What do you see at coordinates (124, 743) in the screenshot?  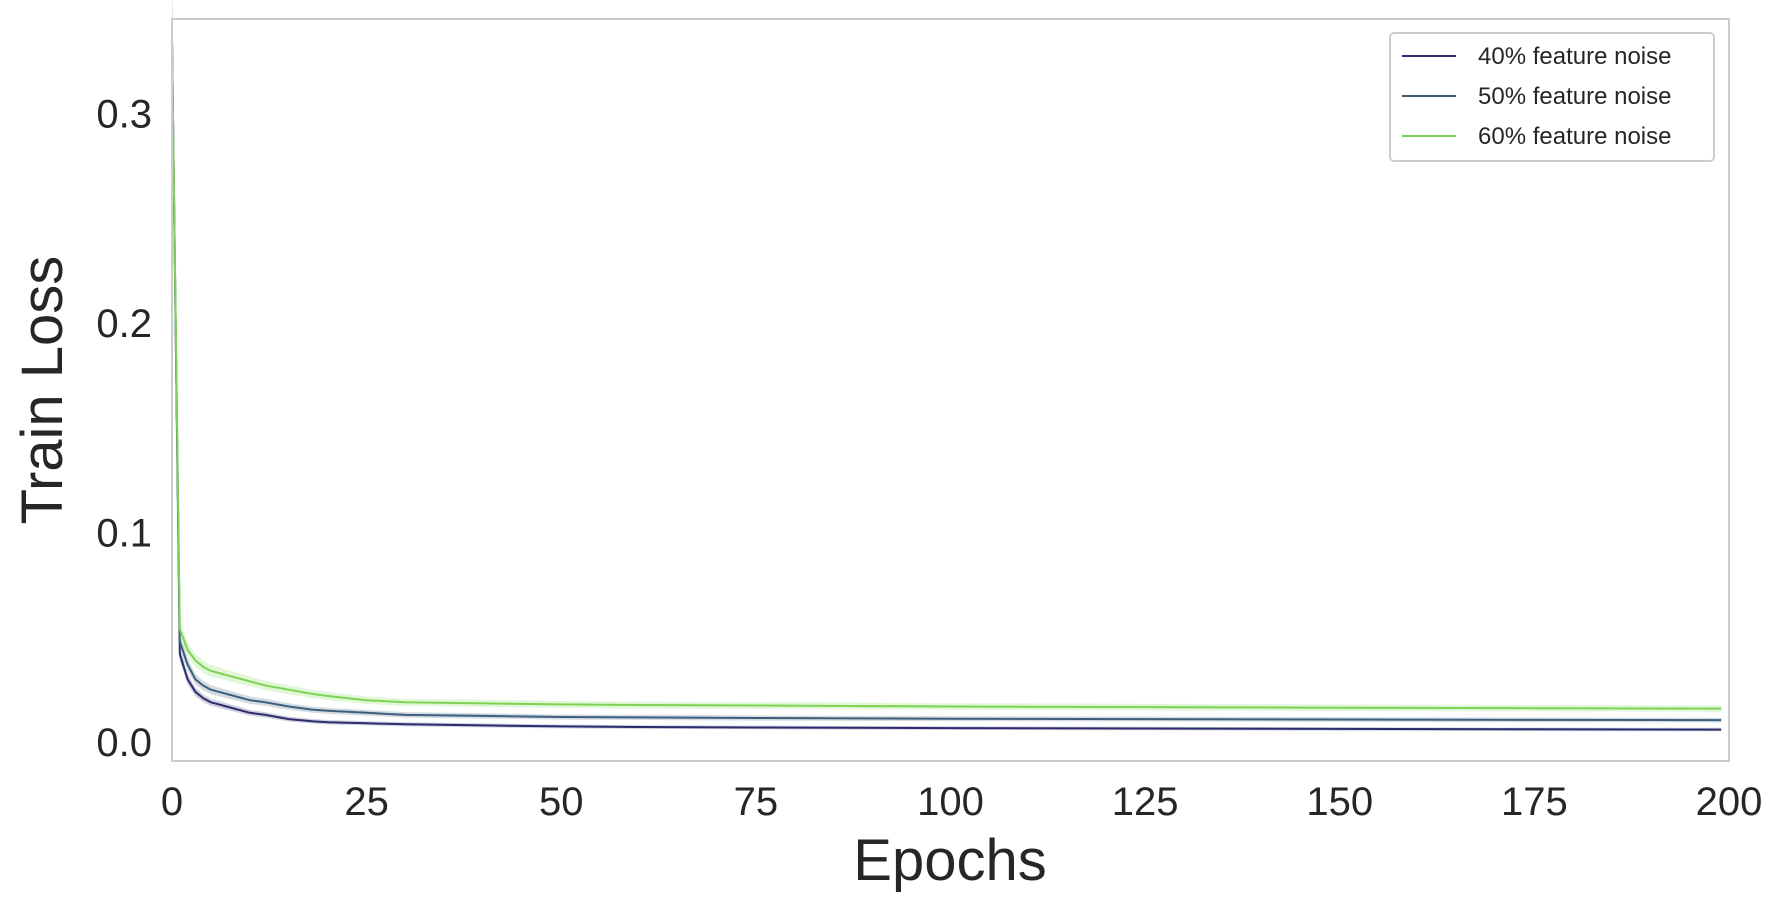 I see `y-tick-label: 0.0` at bounding box center [124, 743].